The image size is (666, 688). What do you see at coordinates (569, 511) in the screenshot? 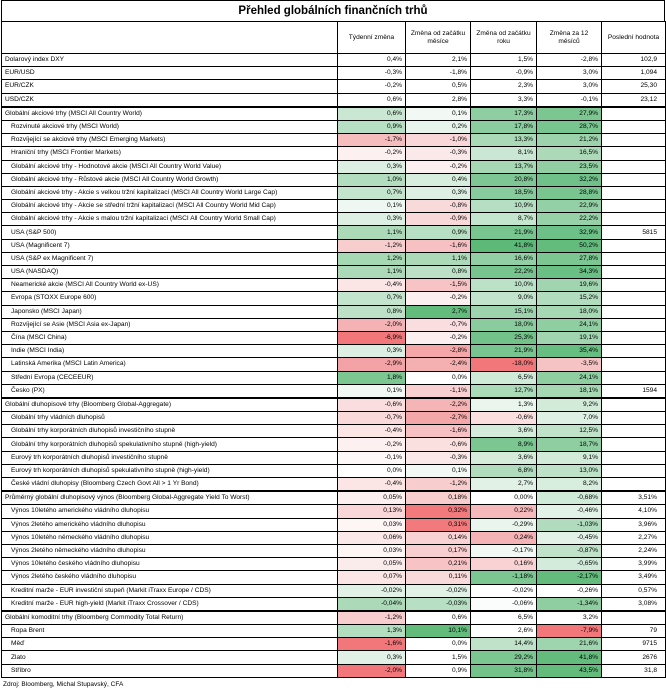
I see `value-cell: -0,46%` at bounding box center [569, 511].